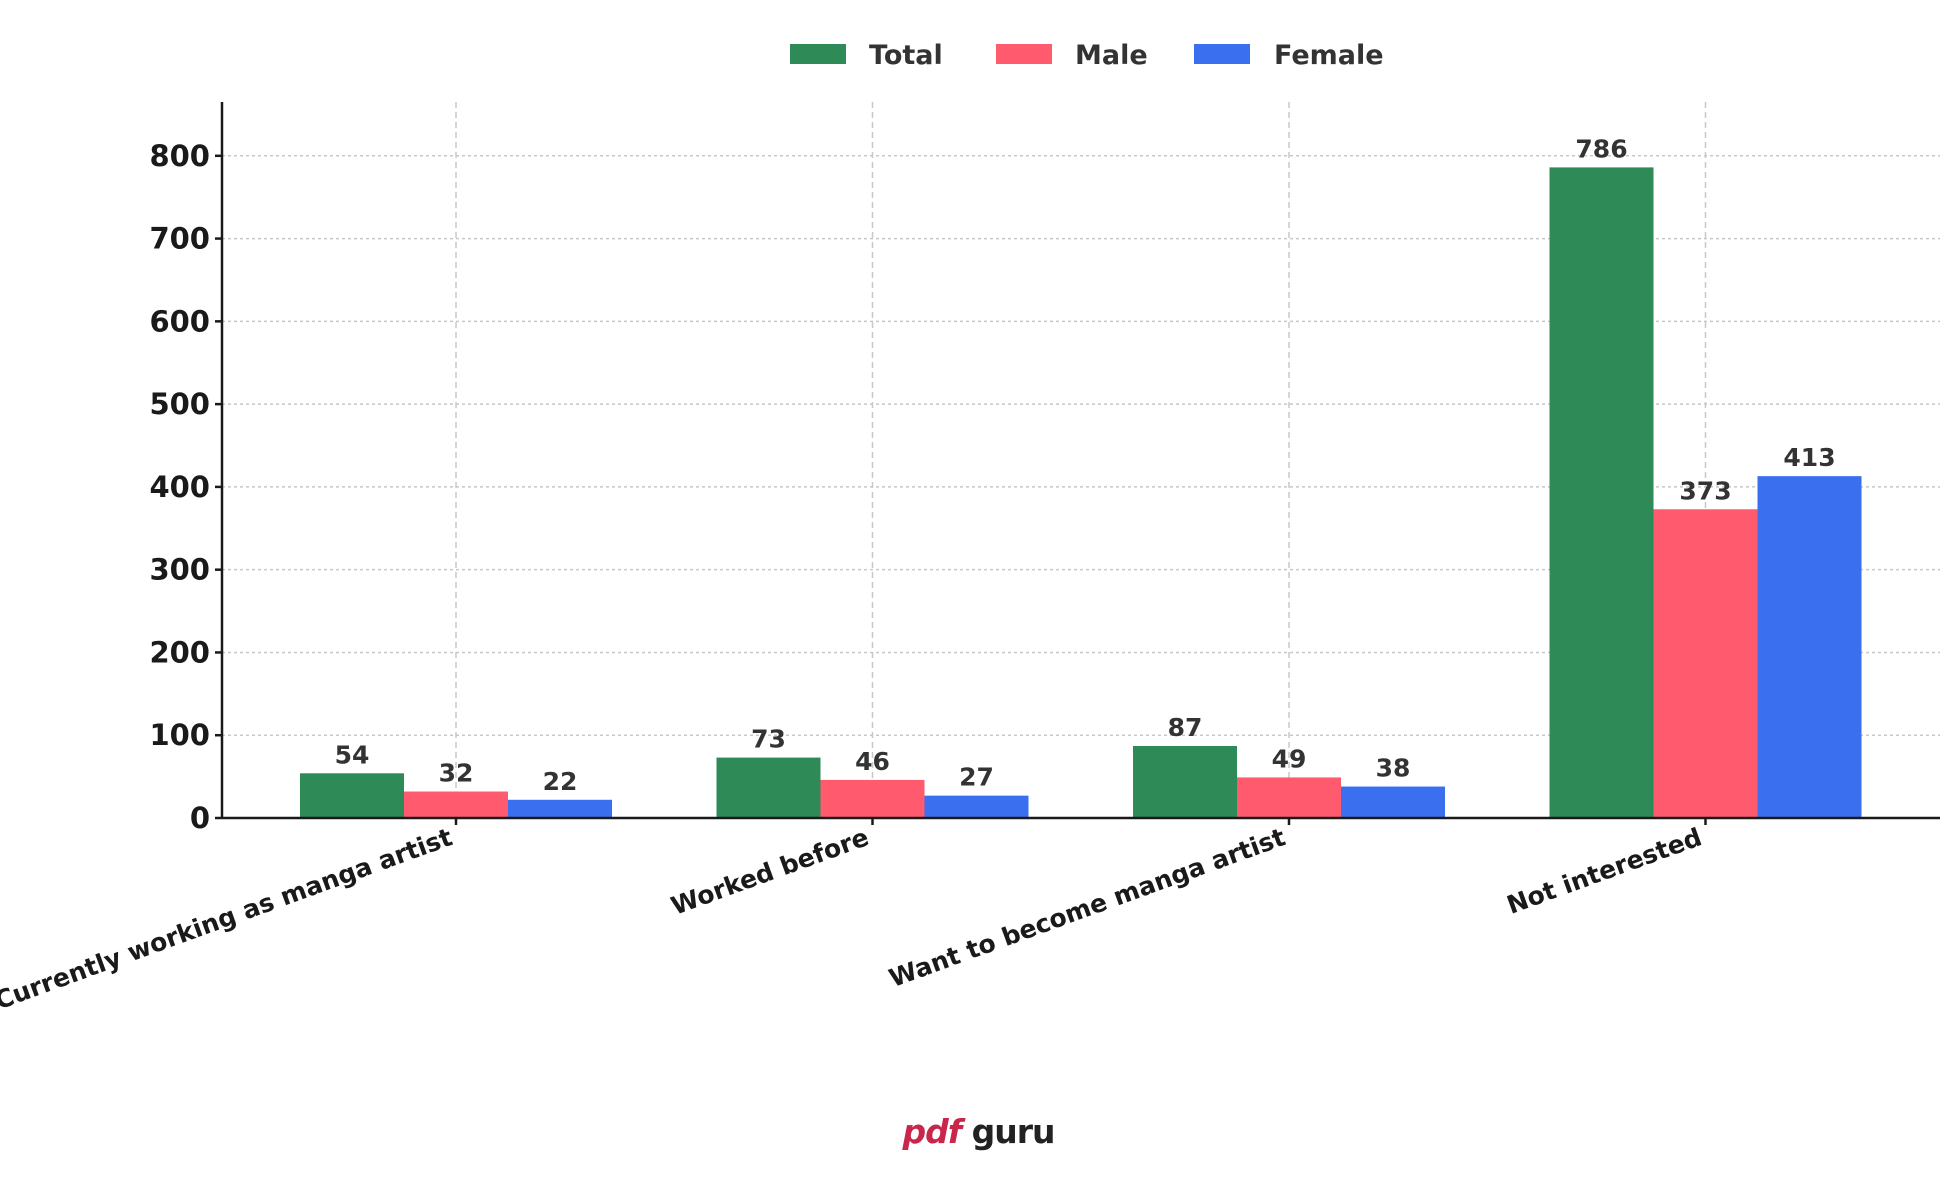 The height and width of the screenshot is (1200, 1957). Describe the element at coordinates (768, 739) in the screenshot. I see `data-label: 73` at that location.